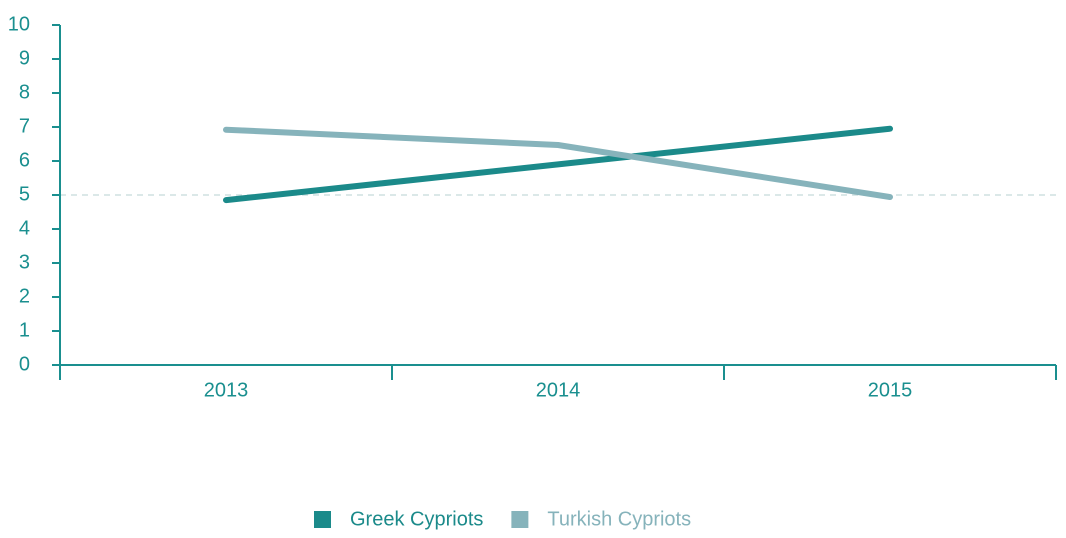 The height and width of the screenshot is (538, 1066). I want to click on x-tick-label: 2015, so click(890, 390).